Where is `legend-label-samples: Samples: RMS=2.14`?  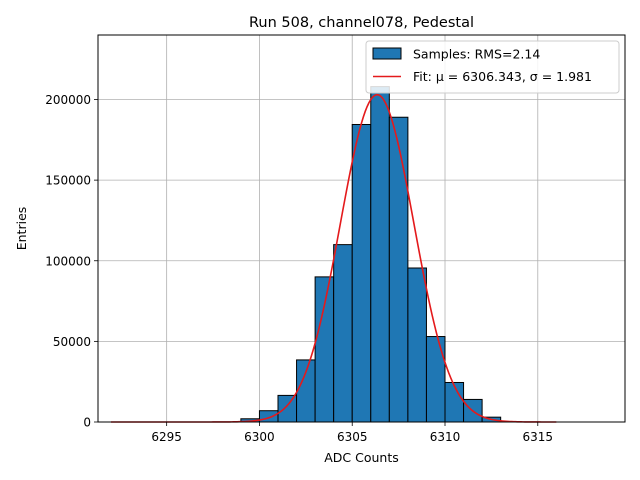 legend-label-samples: Samples: RMS=2.14 is located at coordinates (476, 54).